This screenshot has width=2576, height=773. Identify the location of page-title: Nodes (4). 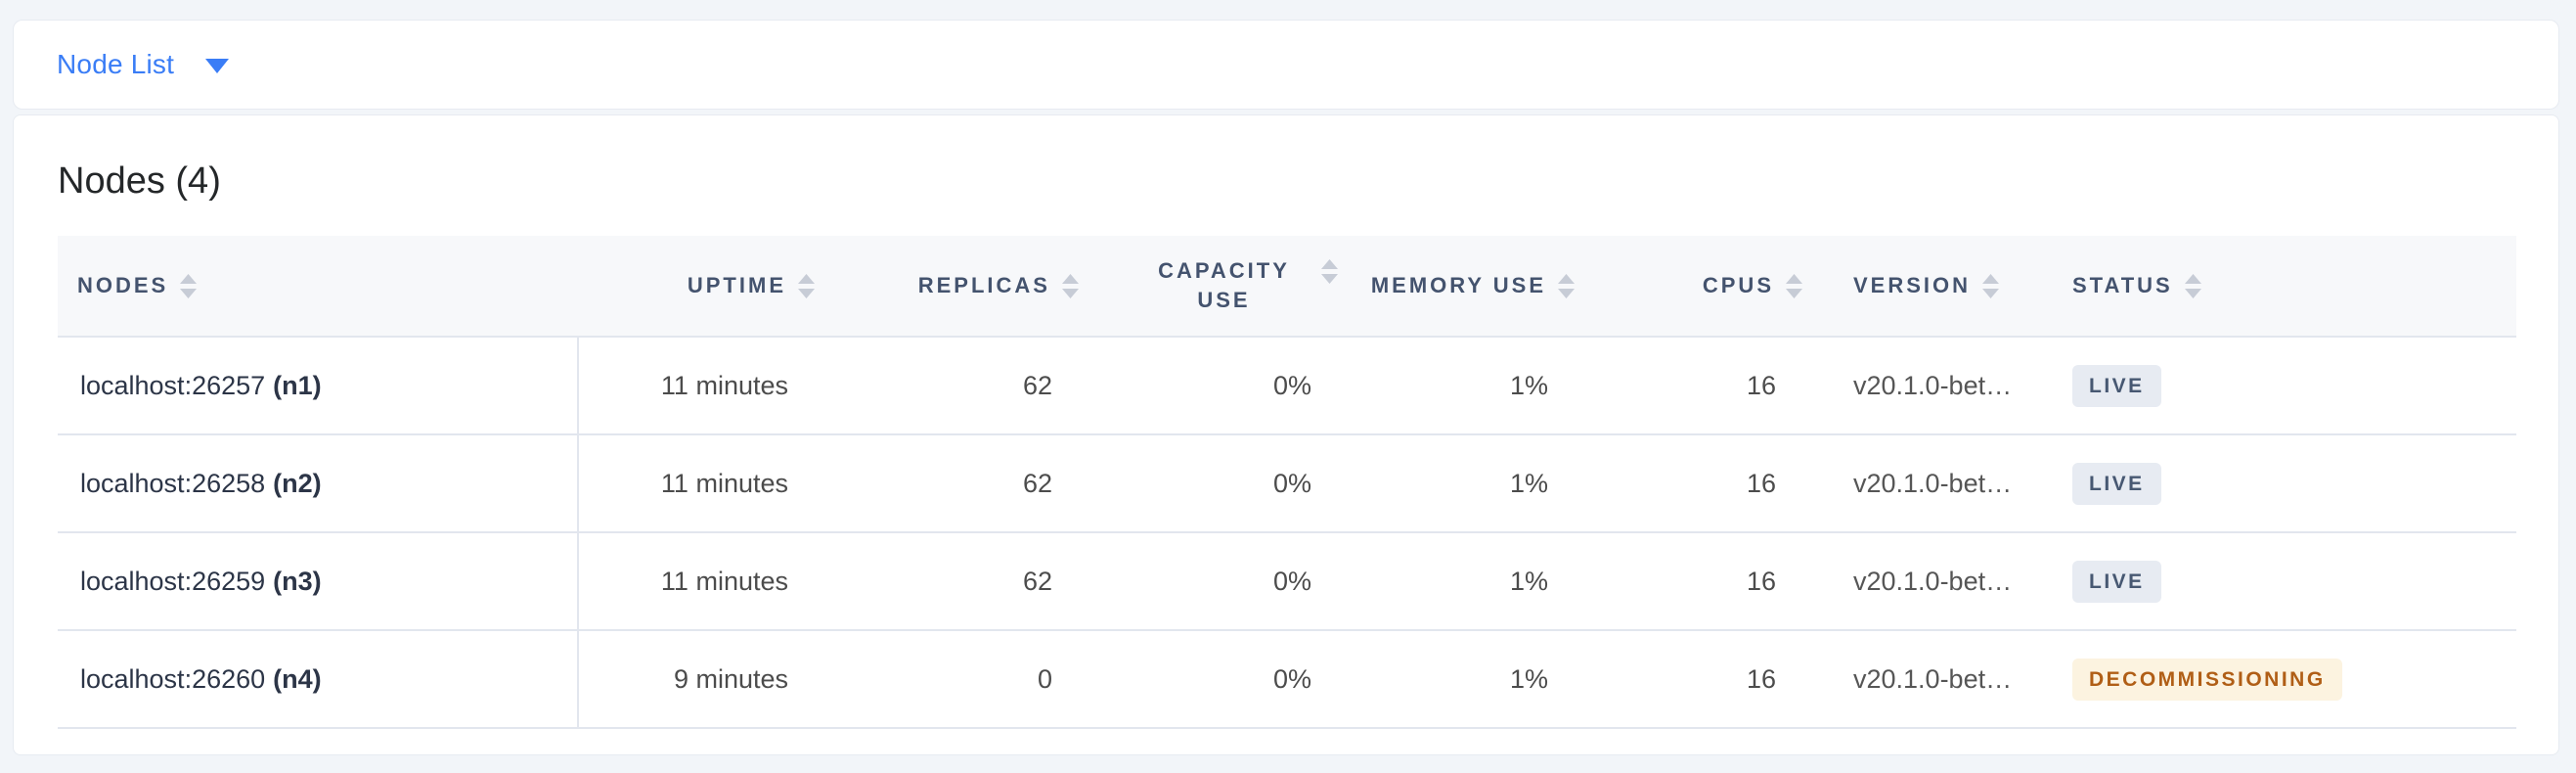
(140, 181).